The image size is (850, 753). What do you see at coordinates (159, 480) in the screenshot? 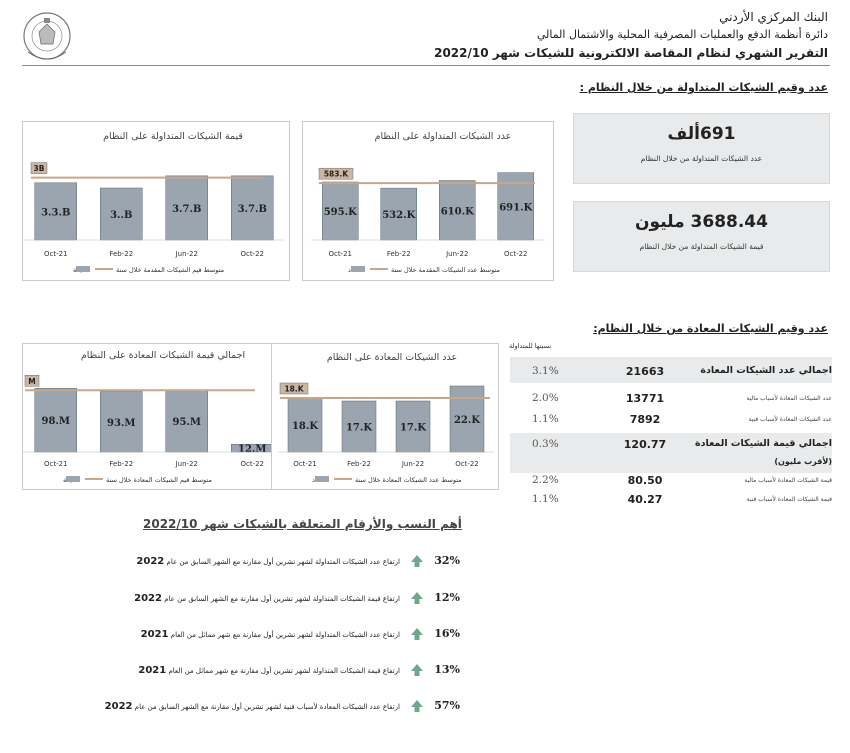
I see `legend-average-label: متوسط قيم الشيكات المعادة خلال سنة` at bounding box center [159, 480].